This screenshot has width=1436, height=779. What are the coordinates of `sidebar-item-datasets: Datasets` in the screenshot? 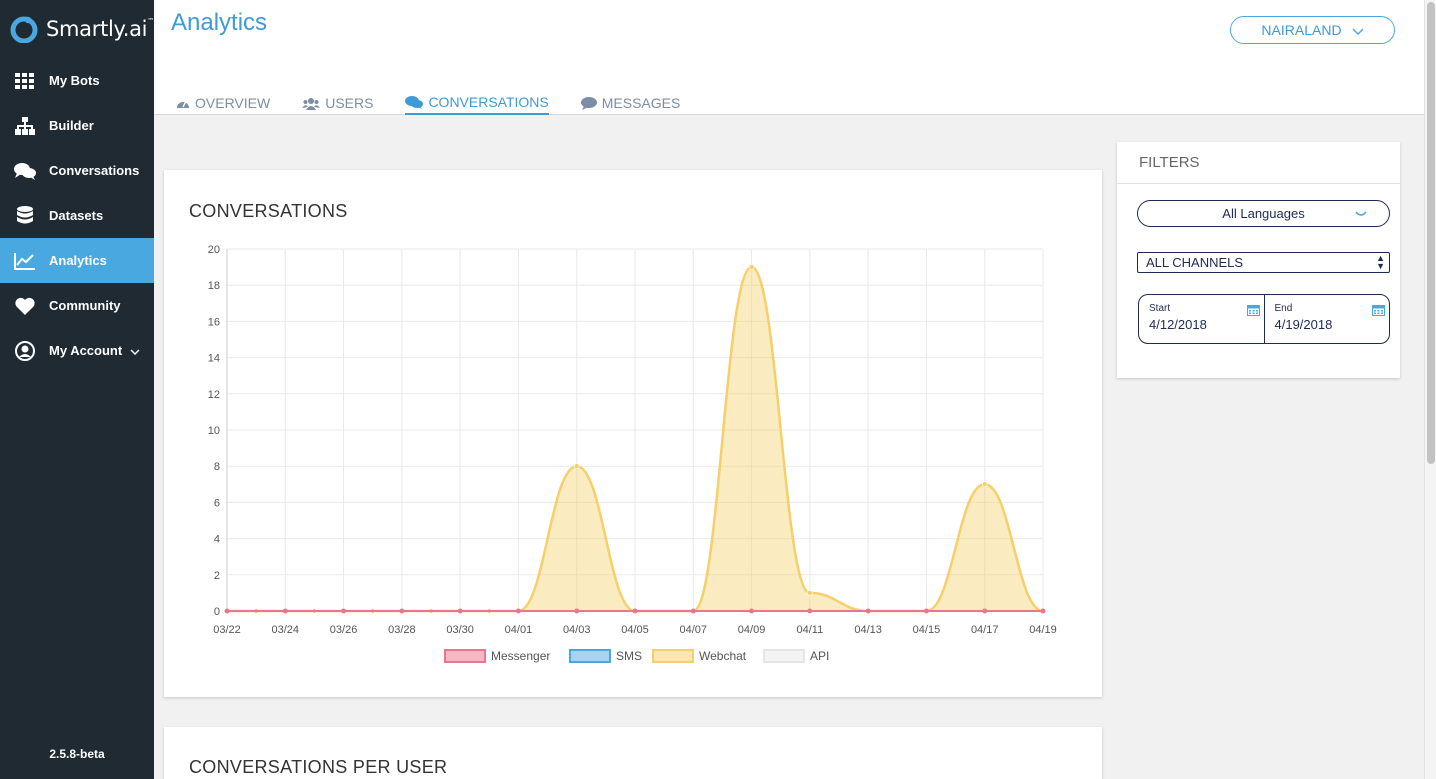 It's located at (77, 215).